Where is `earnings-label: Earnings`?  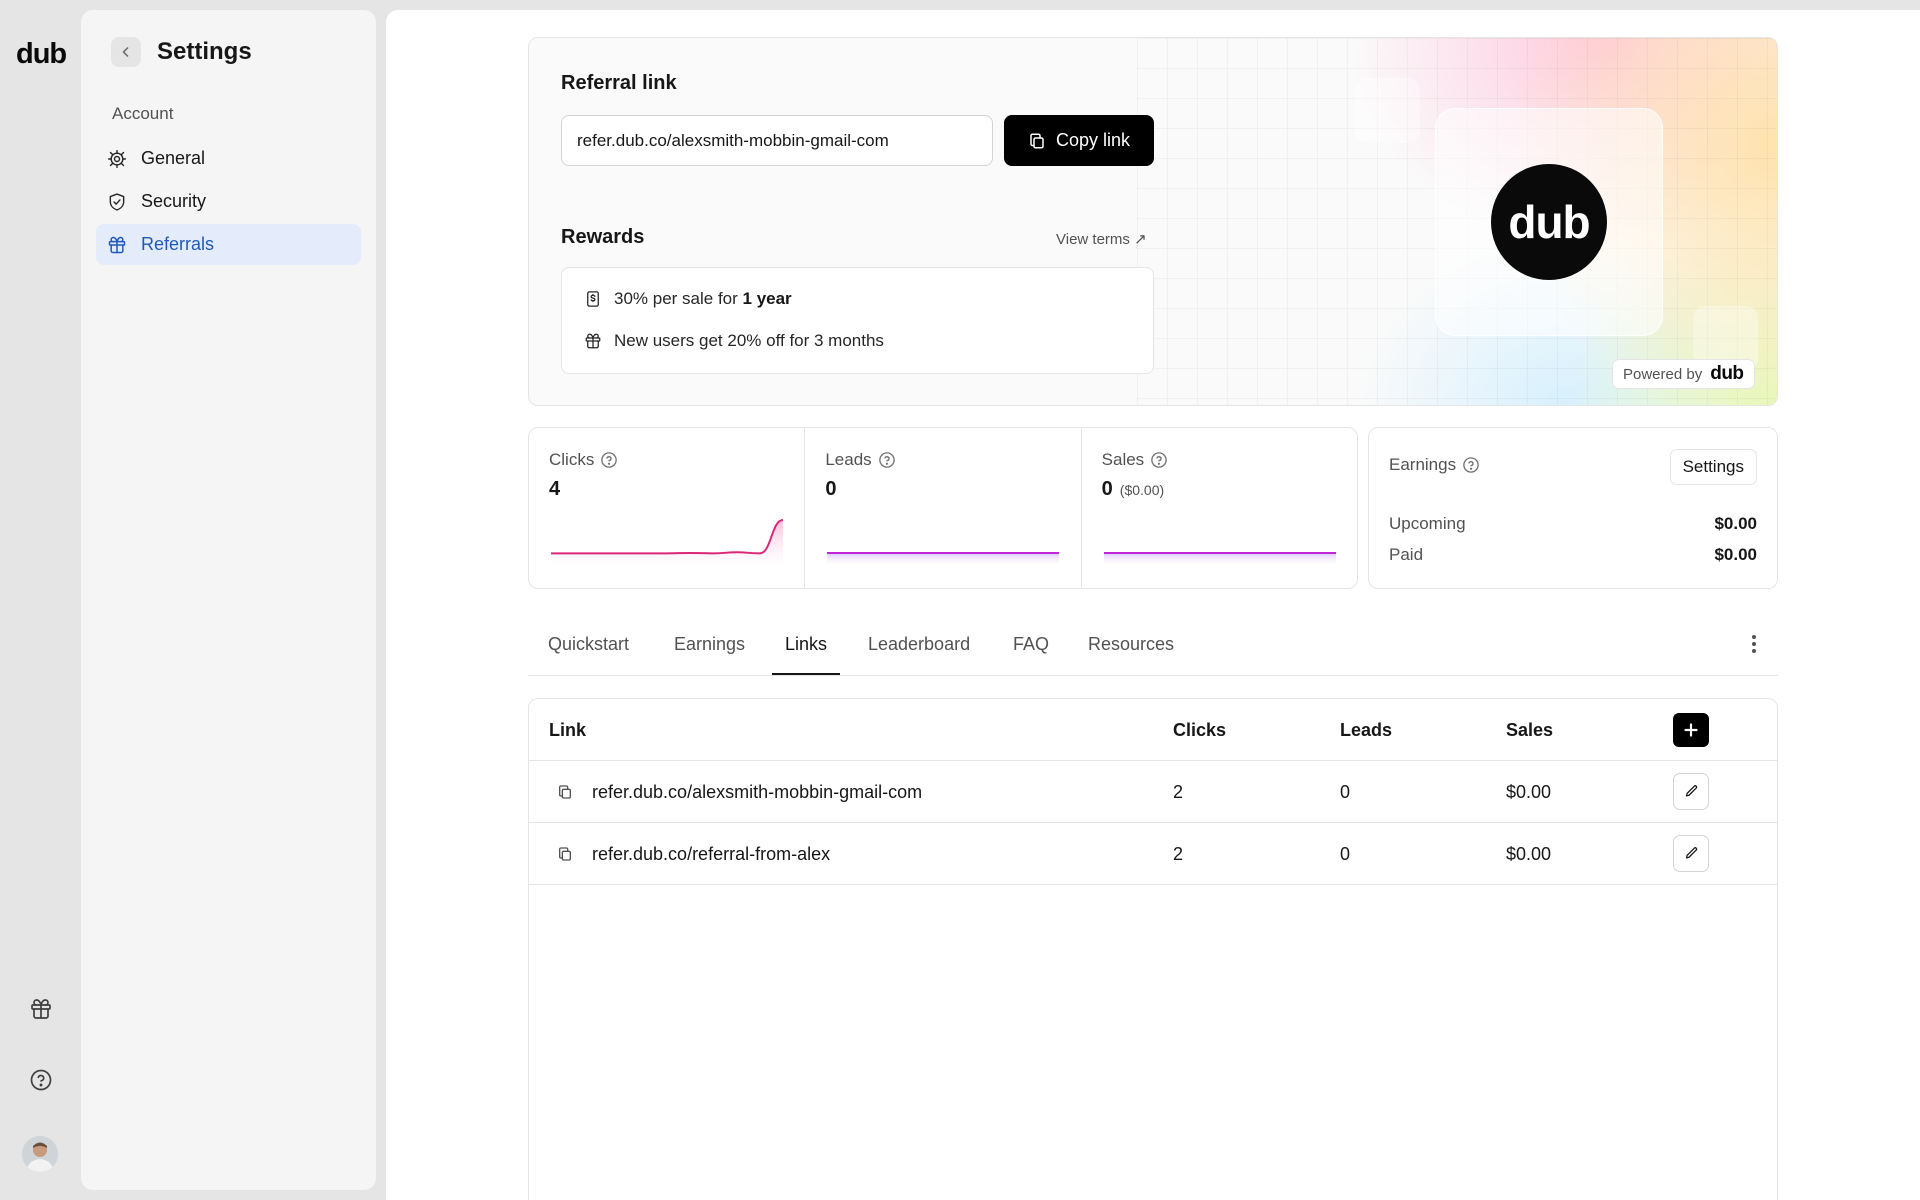 earnings-label: Earnings is located at coordinates (1434, 465).